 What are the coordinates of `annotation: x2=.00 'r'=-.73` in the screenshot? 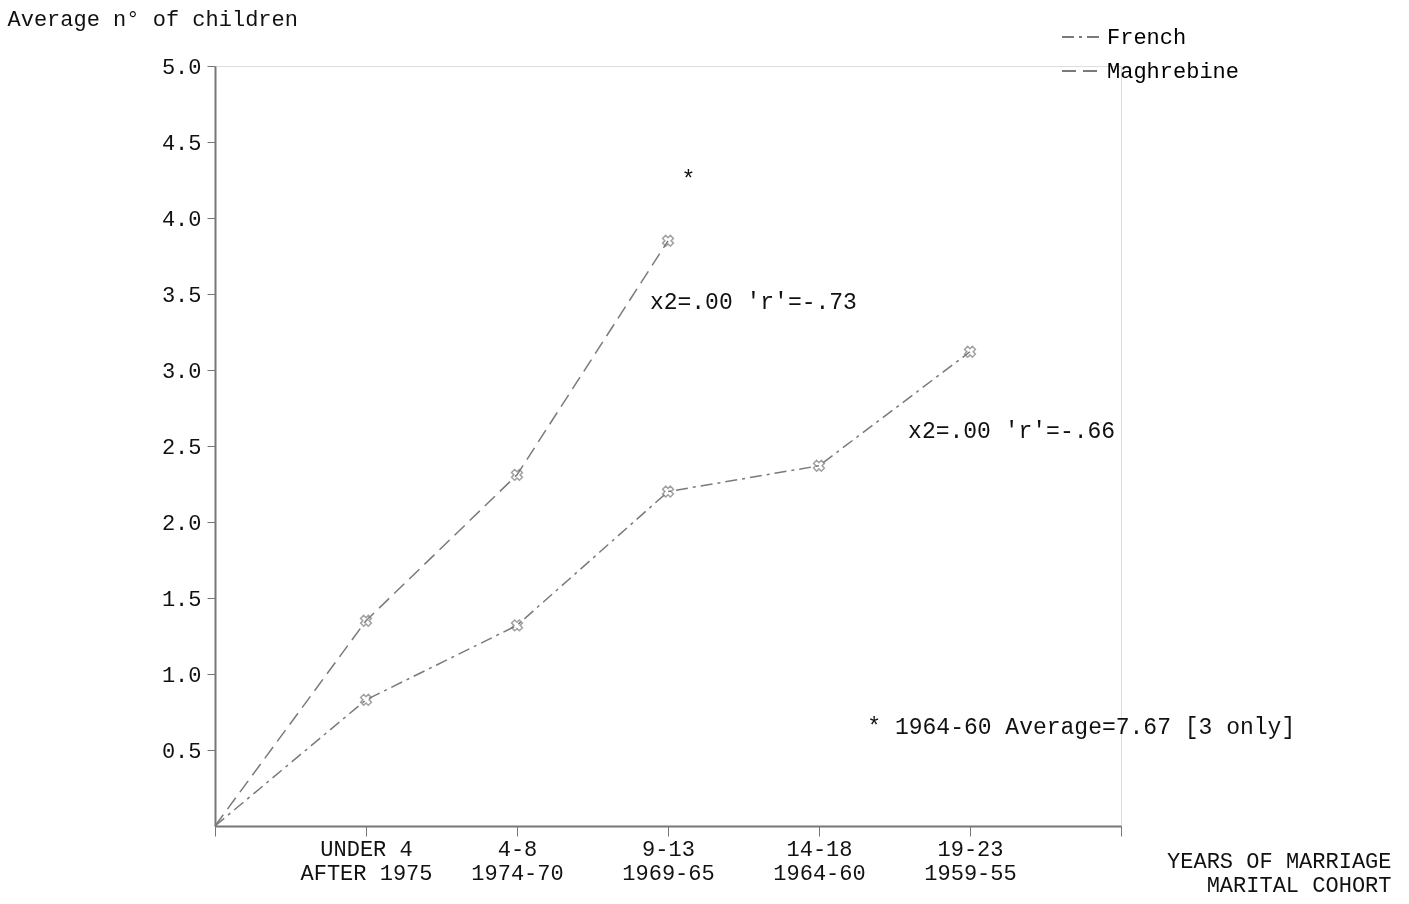 It's located at (753, 302).